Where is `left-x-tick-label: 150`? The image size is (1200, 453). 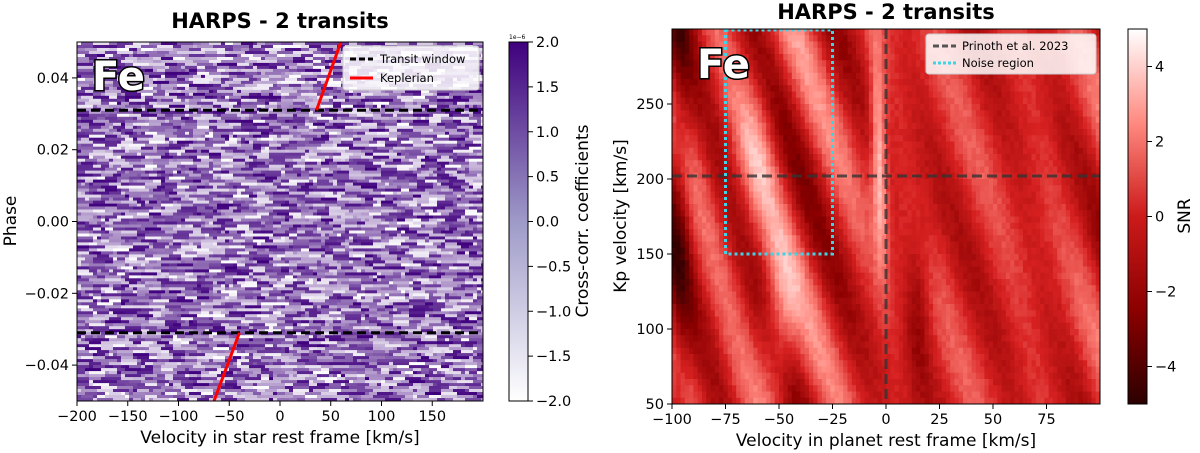
left-x-tick-label: 150 is located at coordinates (432, 417).